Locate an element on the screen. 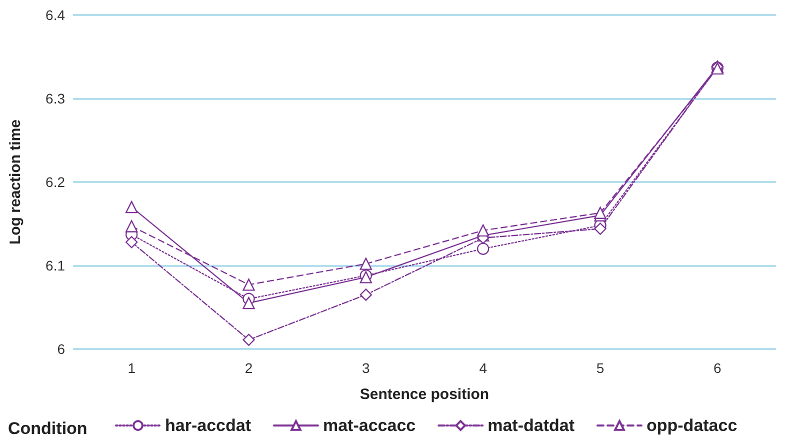 The image size is (796, 443). y-axis-title: Log reaction time is located at coordinates (15, 182).